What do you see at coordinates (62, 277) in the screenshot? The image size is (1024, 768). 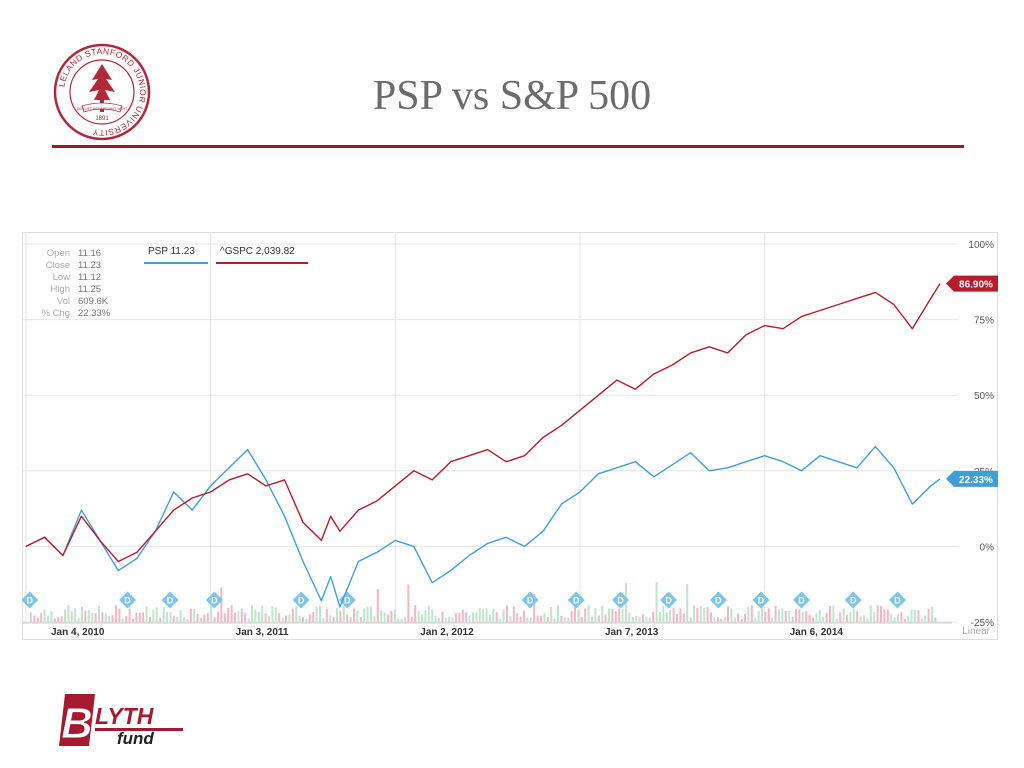 I see `stat-label: Low` at bounding box center [62, 277].